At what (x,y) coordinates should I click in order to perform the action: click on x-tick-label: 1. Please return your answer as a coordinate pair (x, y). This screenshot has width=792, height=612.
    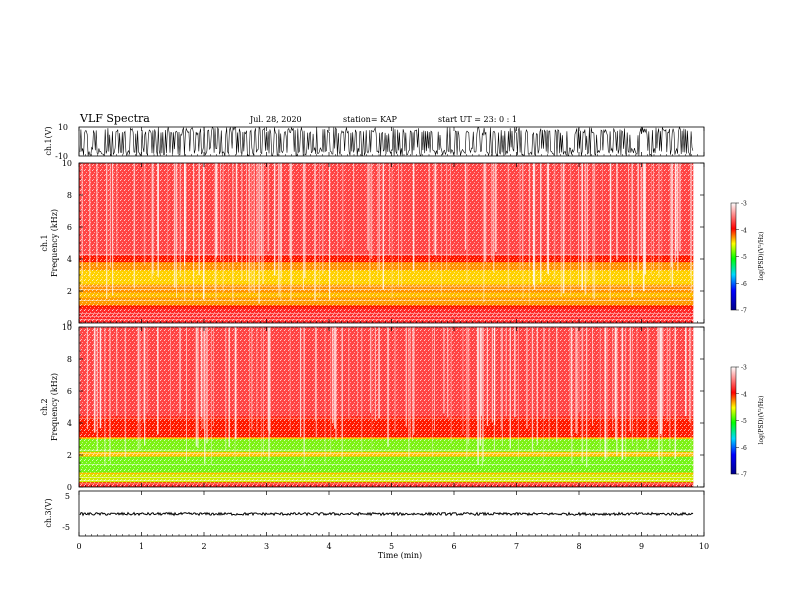
    Looking at the image, I should click on (141, 546).